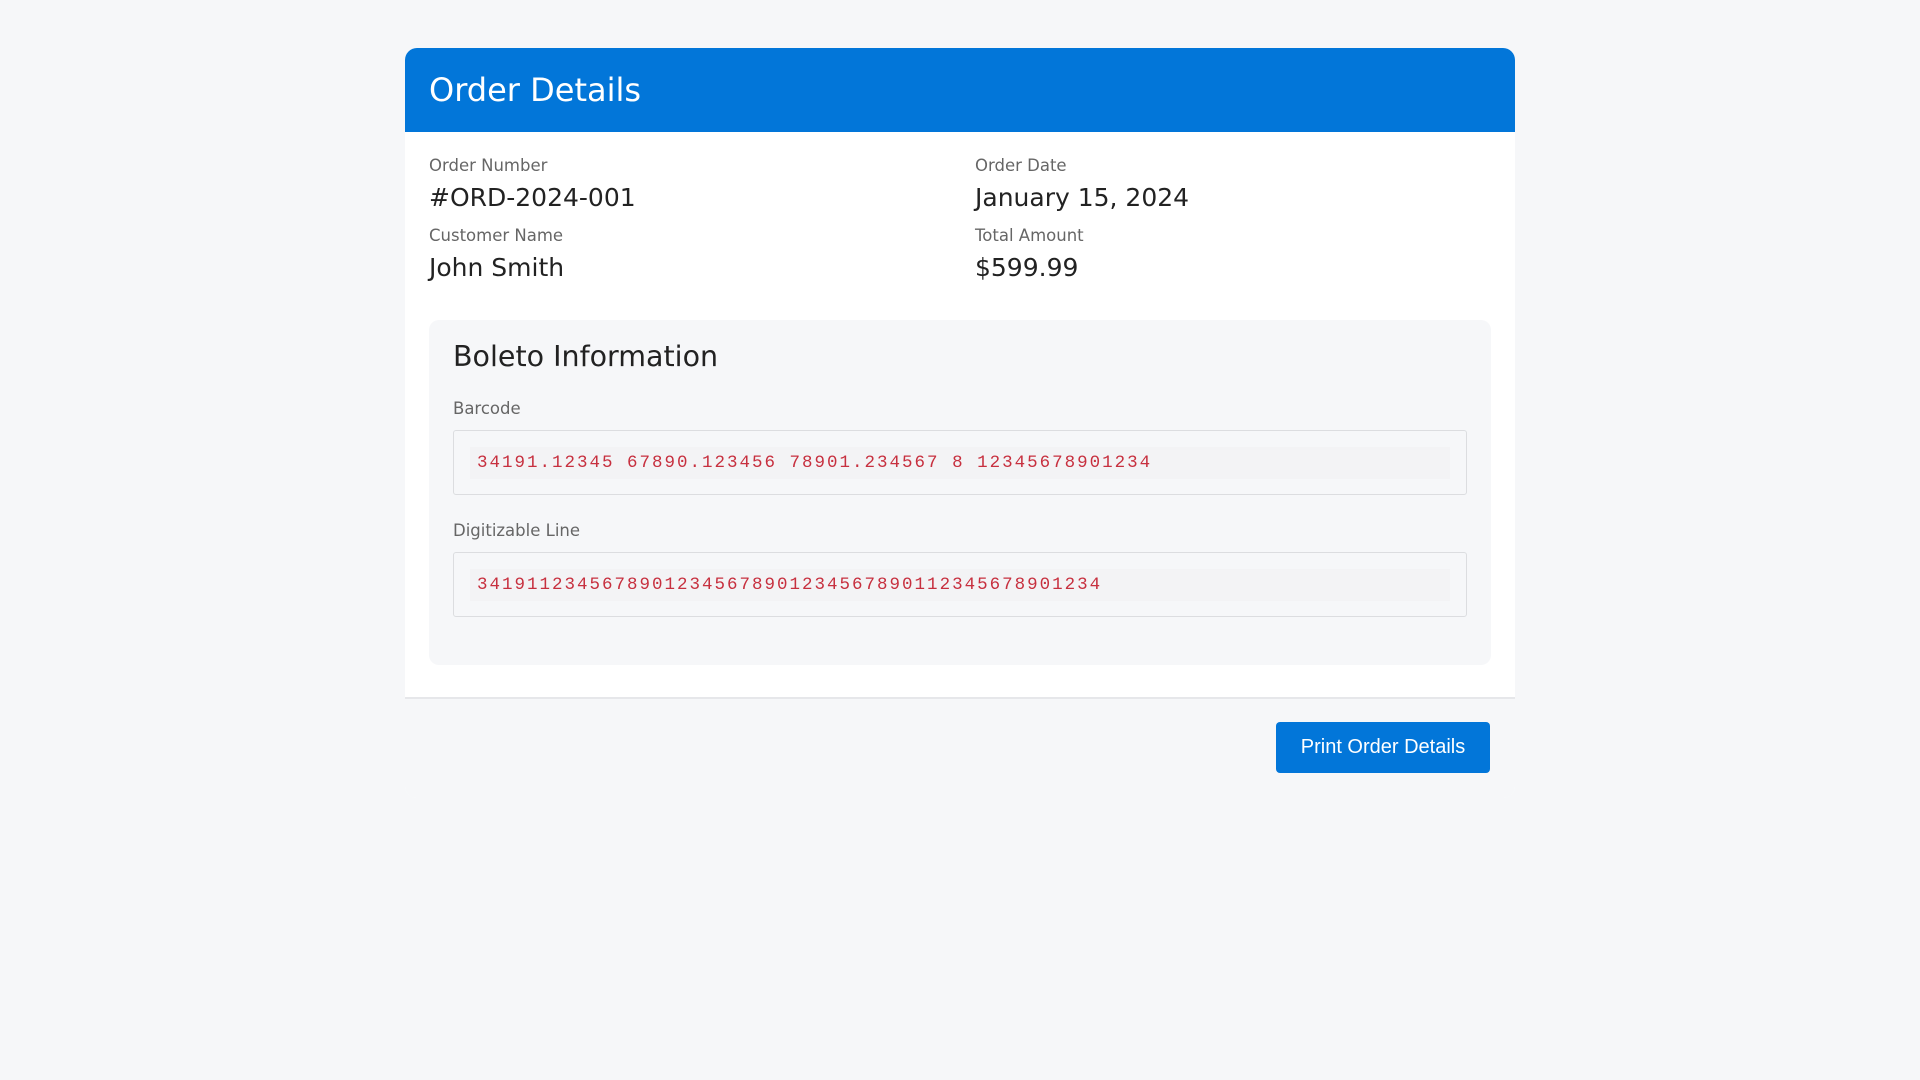 The width and height of the screenshot is (1920, 1080). I want to click on order-date-label: Order Date, so click(1021, 165).